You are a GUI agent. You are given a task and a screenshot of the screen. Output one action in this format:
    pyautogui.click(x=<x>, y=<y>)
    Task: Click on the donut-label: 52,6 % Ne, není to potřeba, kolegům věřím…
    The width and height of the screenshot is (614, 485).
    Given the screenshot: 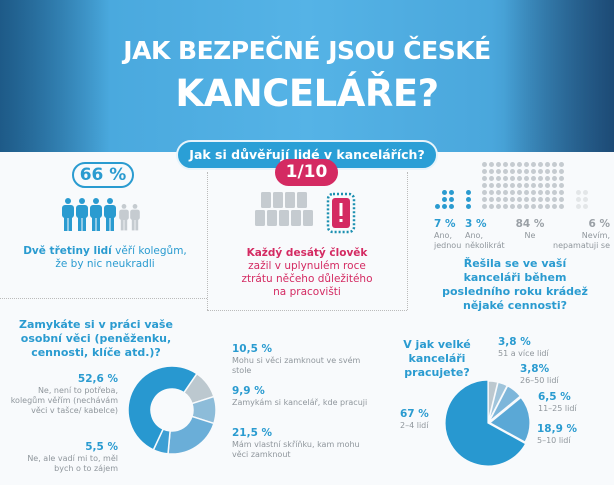 What is the action you would take?
    pyautogui.click(x=62, y=394)
    